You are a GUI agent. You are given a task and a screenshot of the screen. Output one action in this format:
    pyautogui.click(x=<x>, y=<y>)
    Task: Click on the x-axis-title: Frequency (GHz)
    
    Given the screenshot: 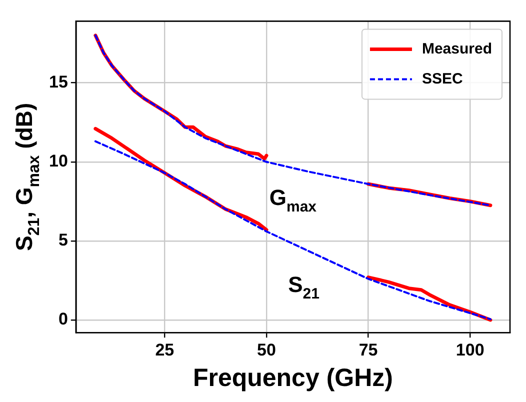 What is the action you would take?
    pyautogui.click(x=292, y=378)
    